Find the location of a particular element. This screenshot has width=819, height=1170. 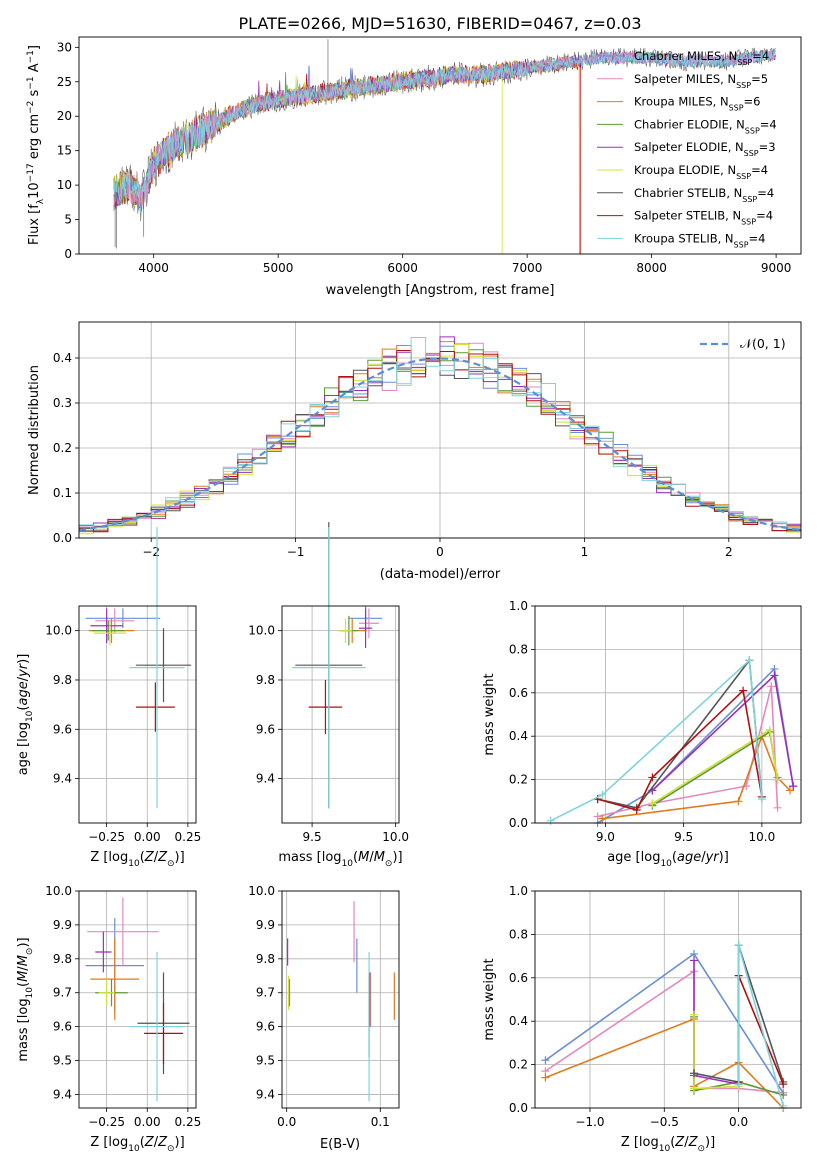

x-tick-label: 0.25 is located at coordinates (188, 1122).